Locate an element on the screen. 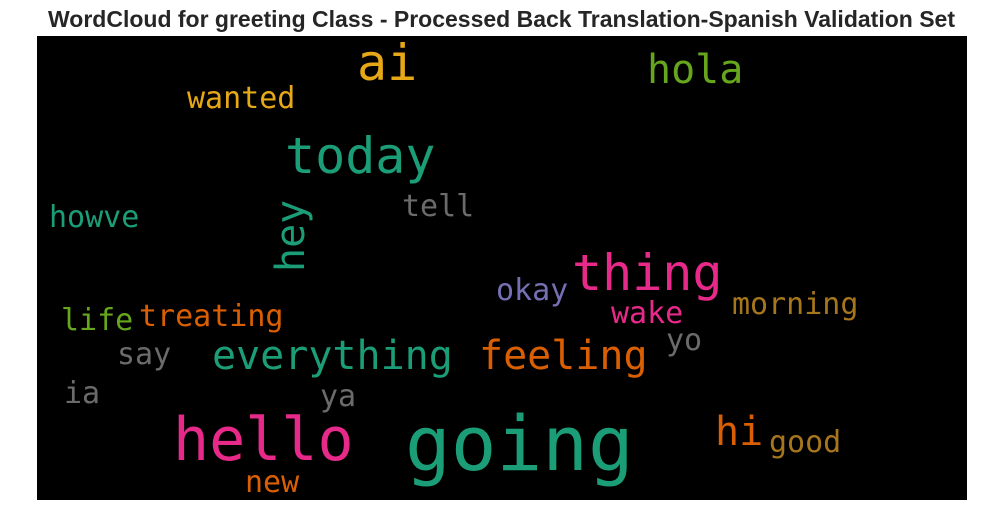 The width and height of the screenshot is (1003, 511). word-life: life is located at coordinates (97, 320).